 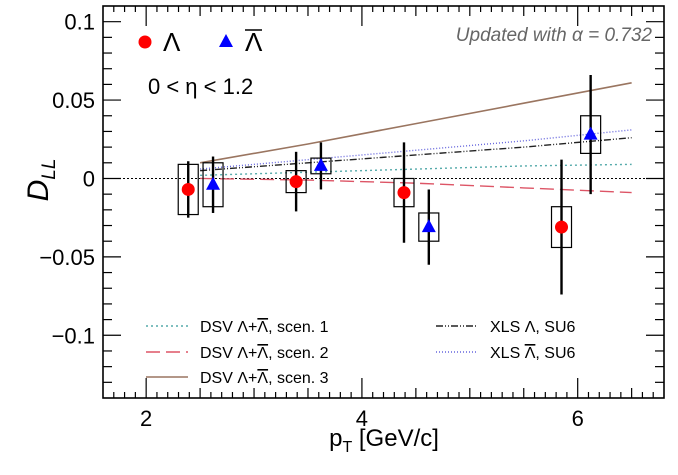 I want to click on curve-legend-label-5: XLS Λ, SU6, so click(x=532, y=353).